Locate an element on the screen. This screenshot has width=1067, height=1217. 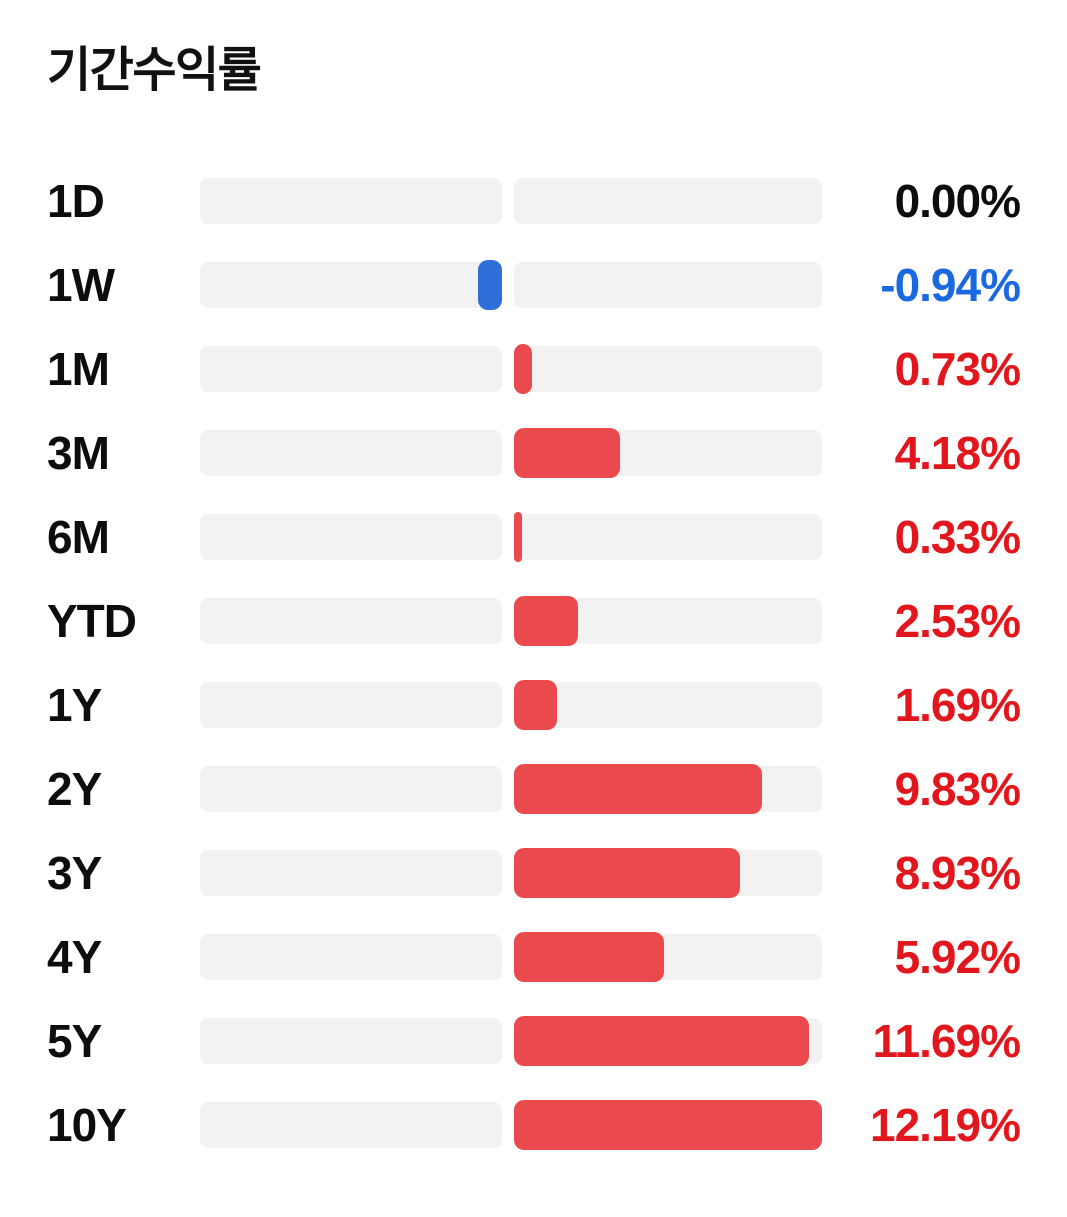
period-label: 2Y is located at coordinates (74, 788).